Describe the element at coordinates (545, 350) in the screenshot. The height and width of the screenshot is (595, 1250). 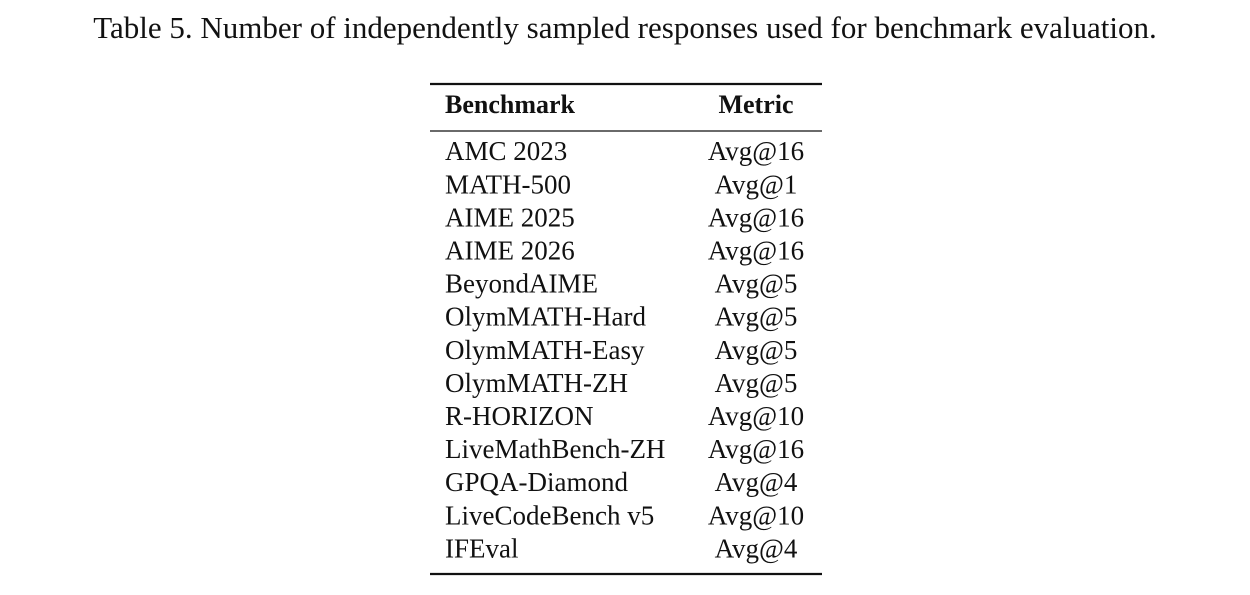
I see `benchmark-cell: OlymMATH-Easy` at that location.